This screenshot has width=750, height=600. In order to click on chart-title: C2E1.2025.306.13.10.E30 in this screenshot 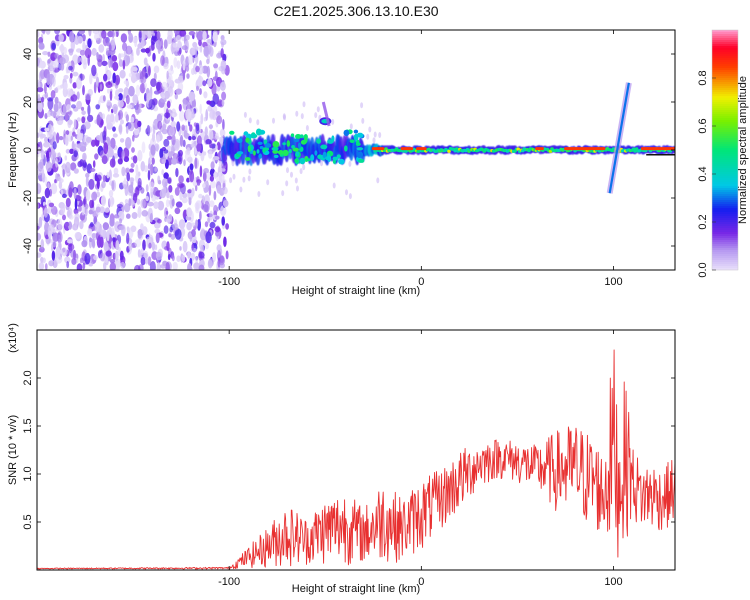, I will do `click(355, 11)`.